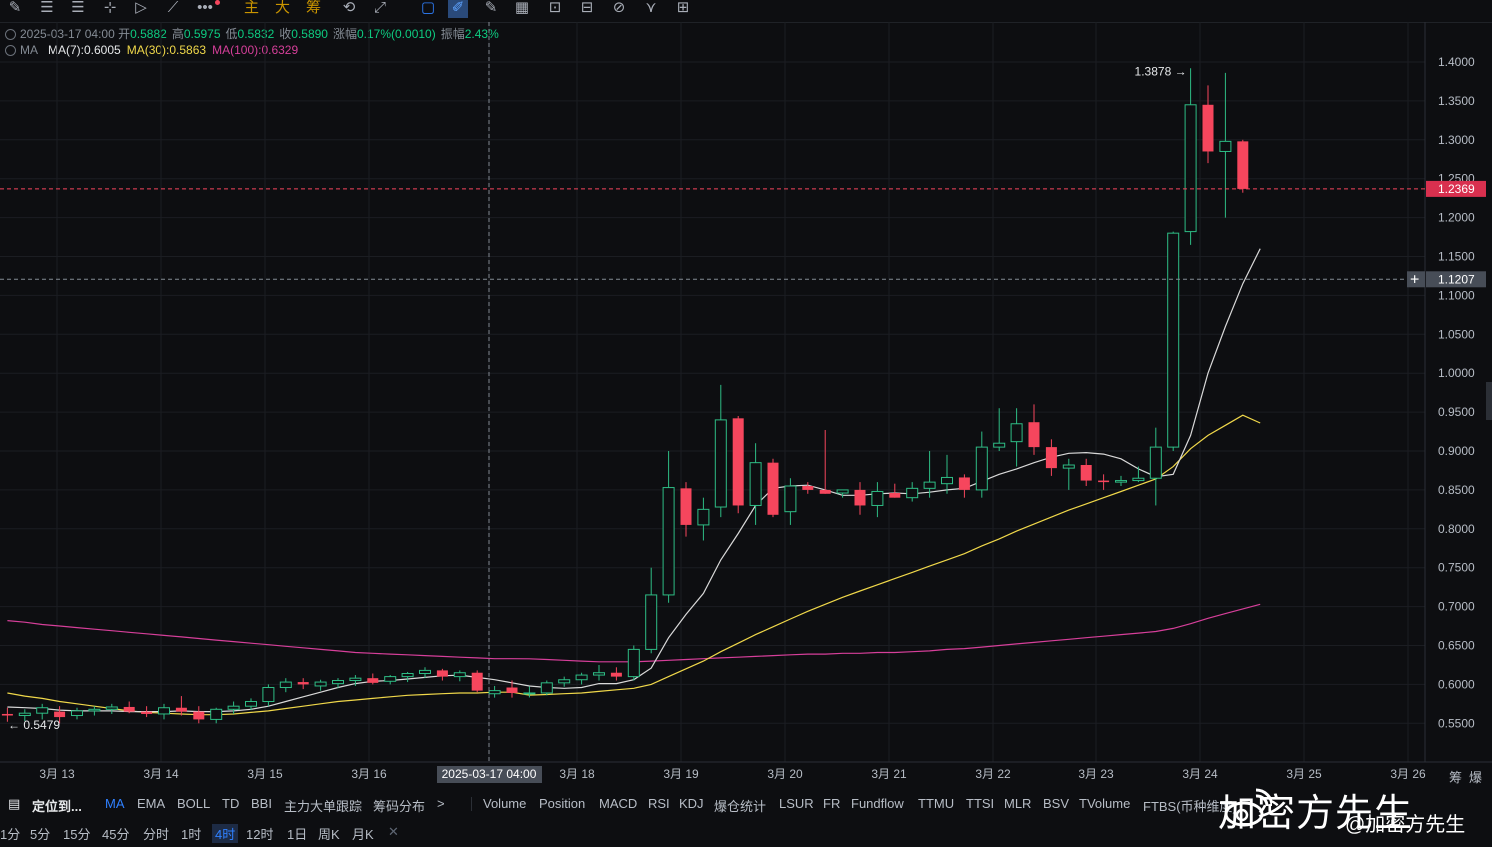 The width and height of the screenshot is (1492, 847). I want to click on indicator-tab-6: 筹码分布, so click(399, 806).